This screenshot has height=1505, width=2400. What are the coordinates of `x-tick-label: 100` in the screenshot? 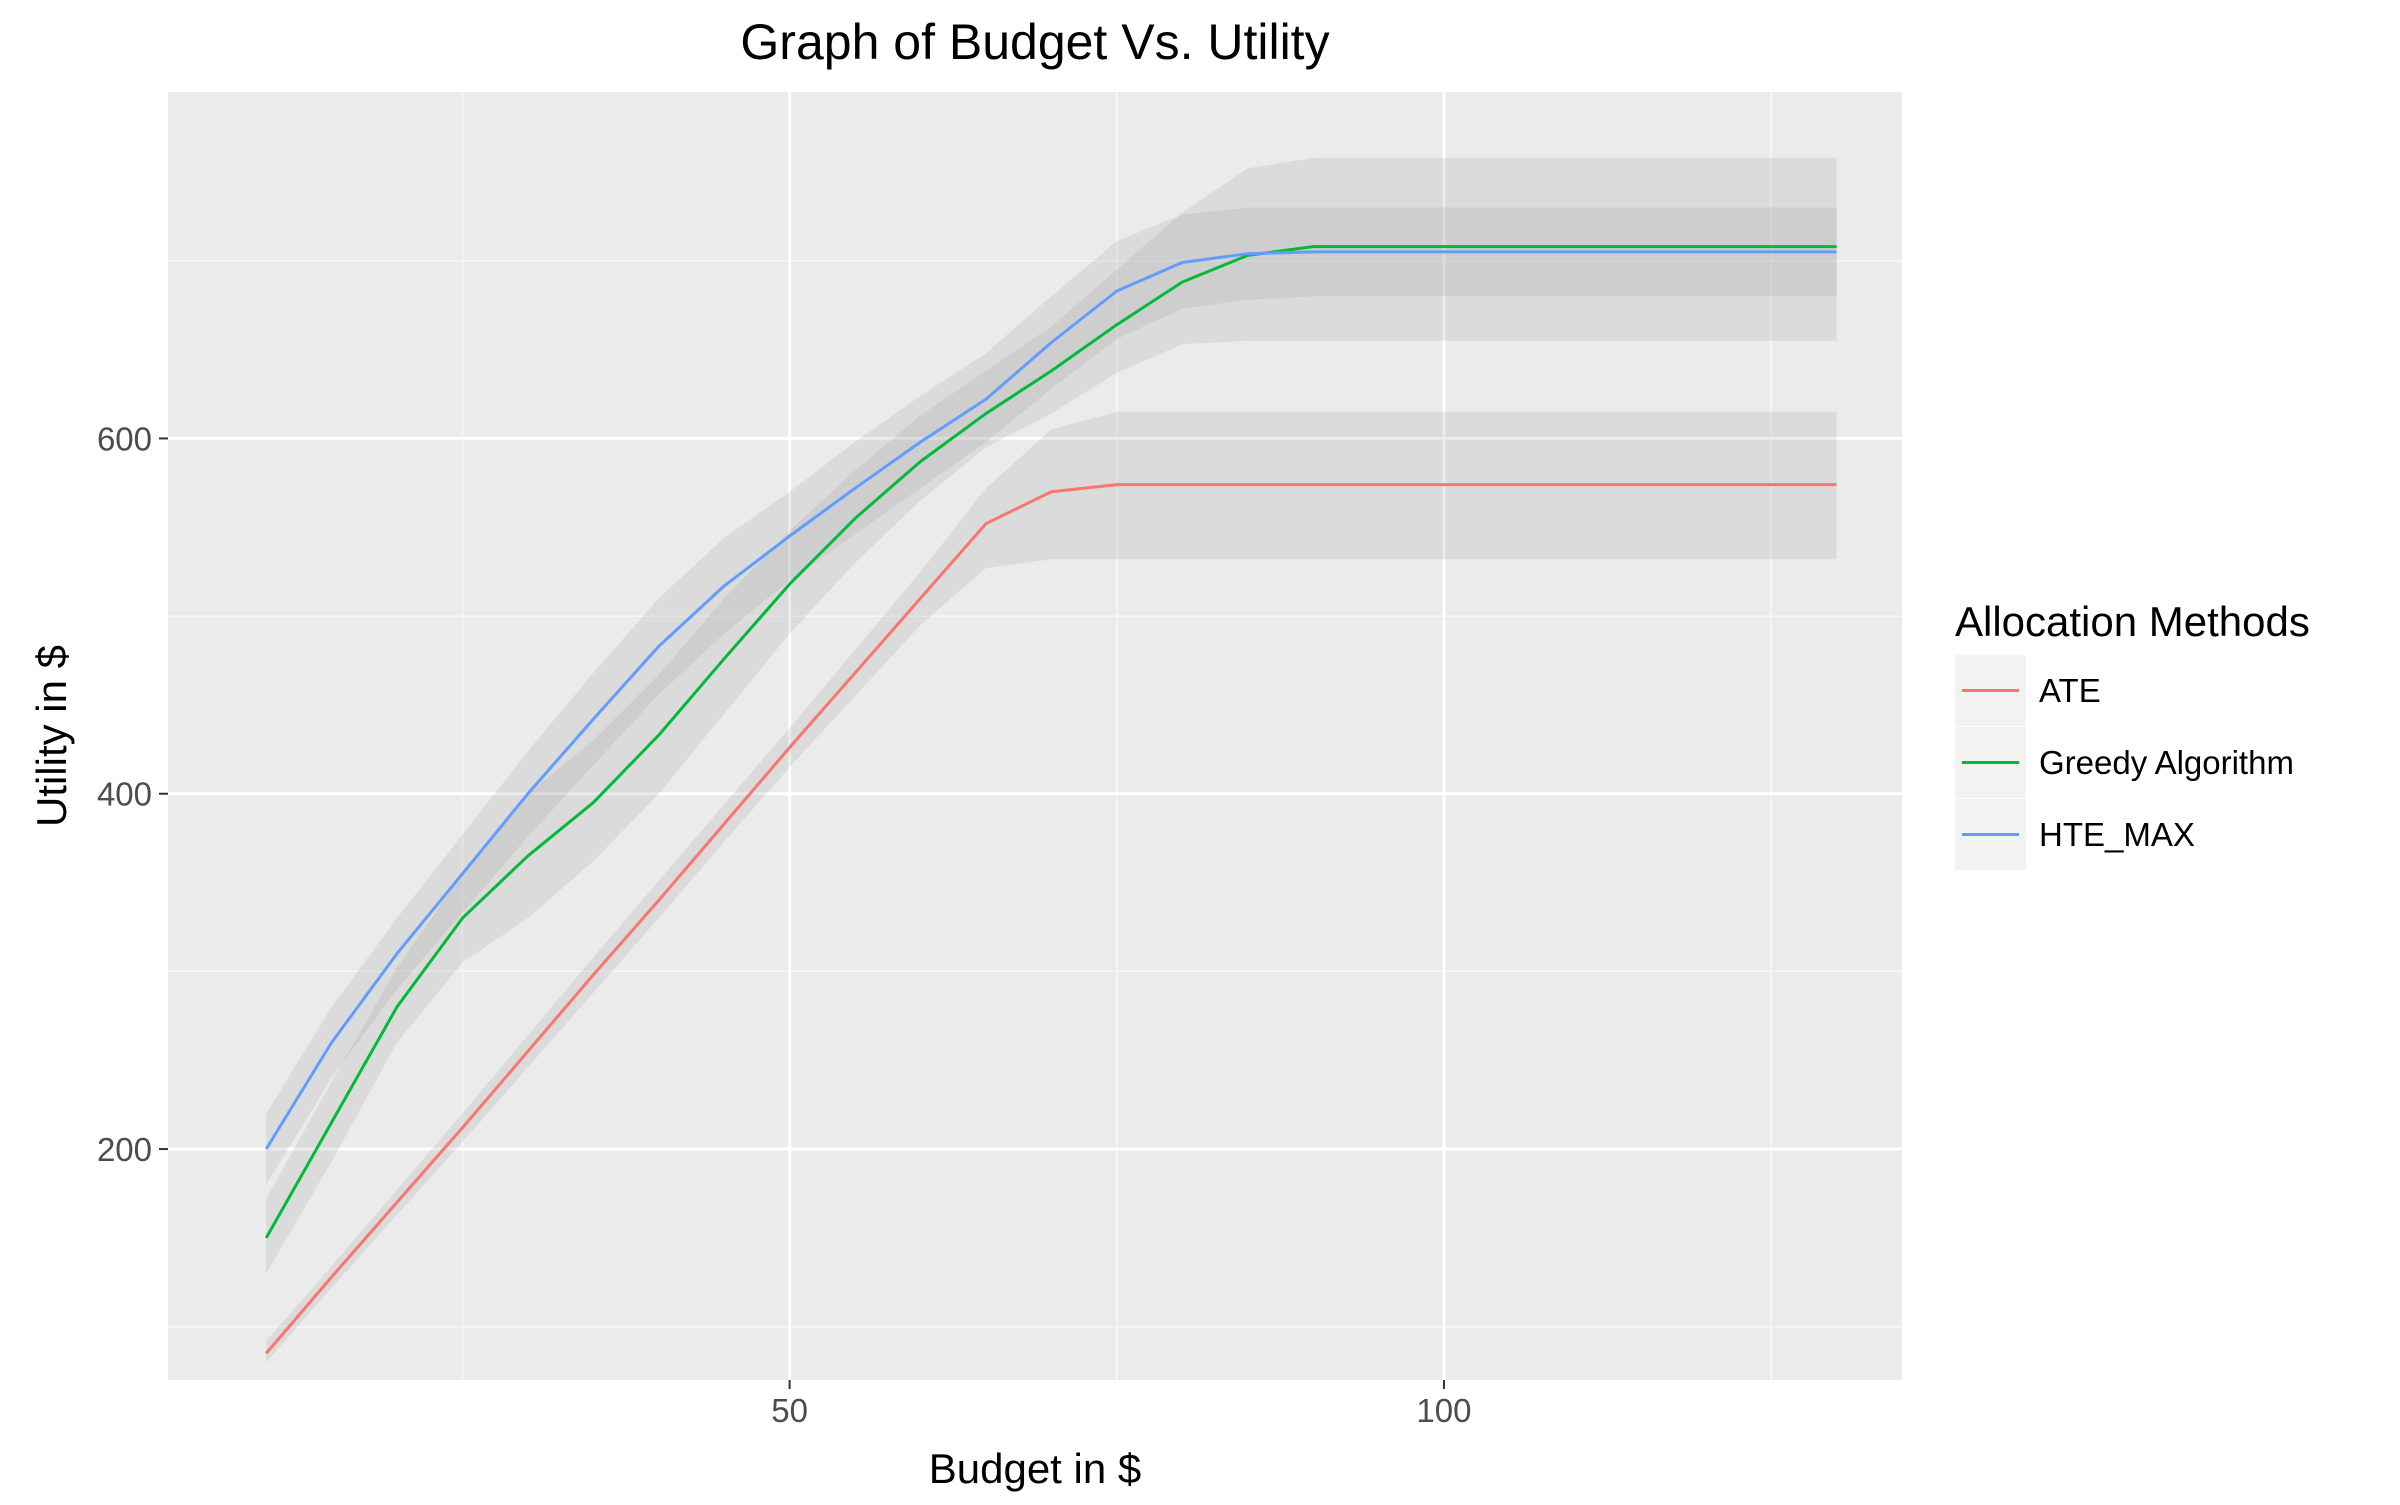 It's located at (1443, 1410).